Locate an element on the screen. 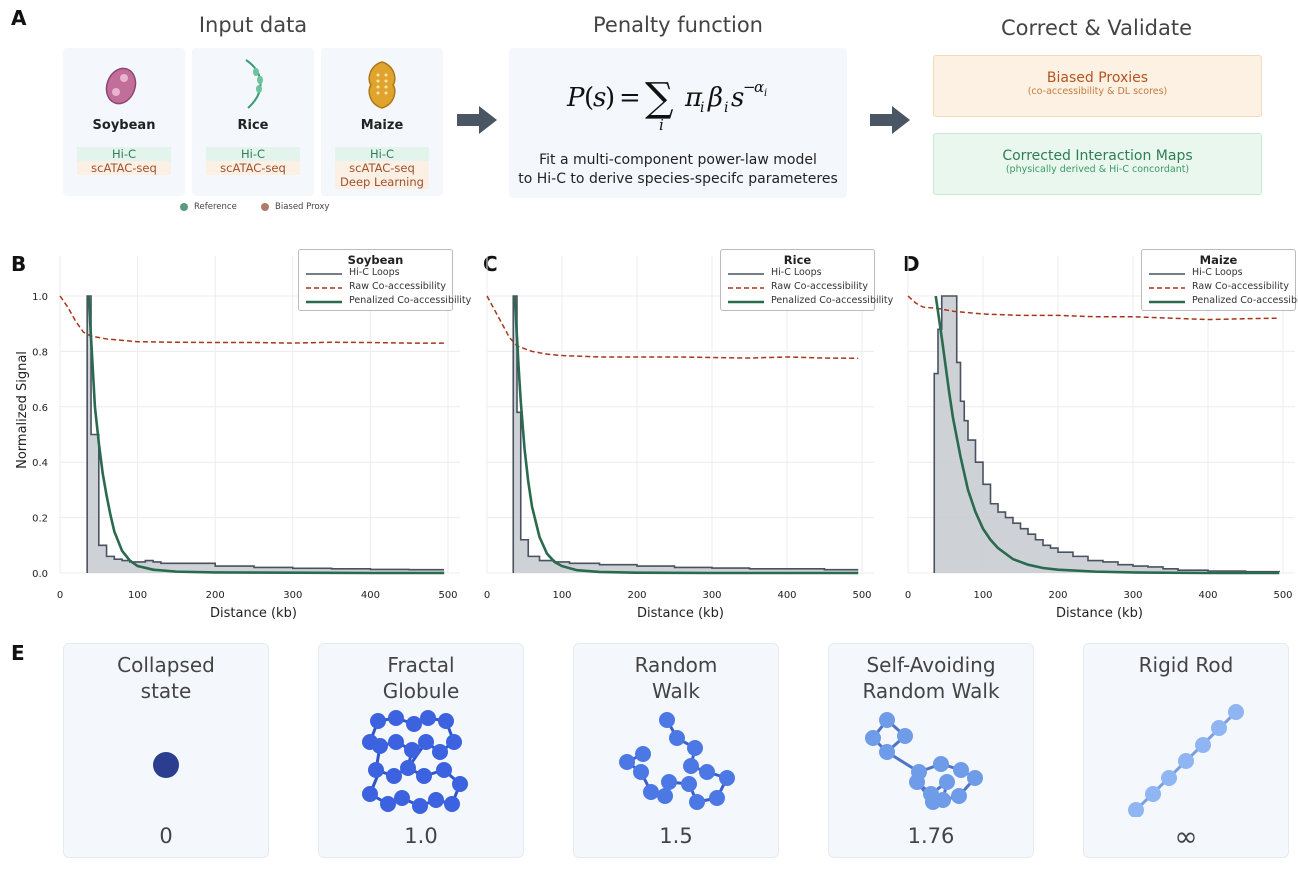  panel-letter-d: D is located at coordinates (911, 264).